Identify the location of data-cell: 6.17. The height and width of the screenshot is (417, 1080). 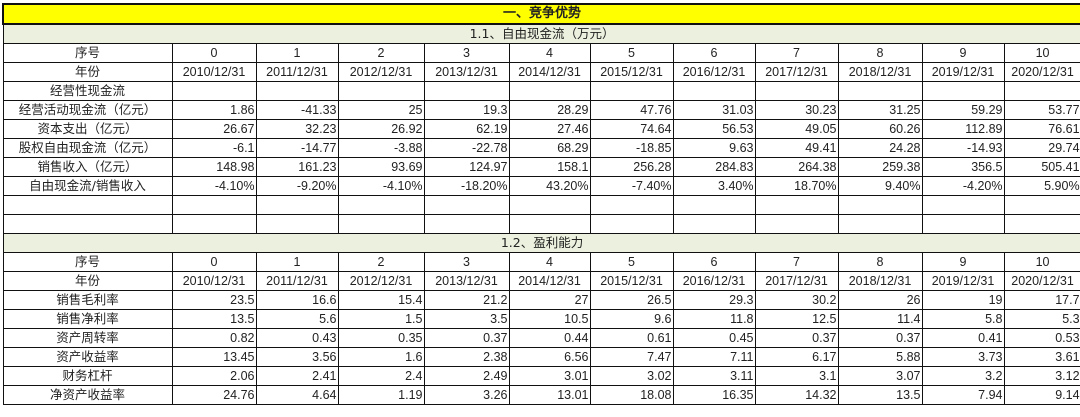
(796, 357).